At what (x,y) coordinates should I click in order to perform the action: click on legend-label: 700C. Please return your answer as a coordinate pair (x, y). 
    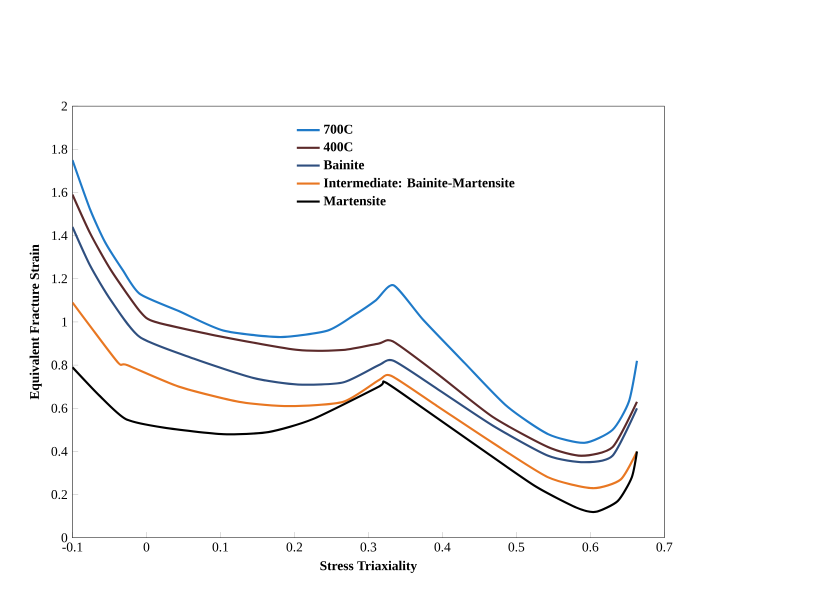
    Looking at the image, I should click on (338, 129).